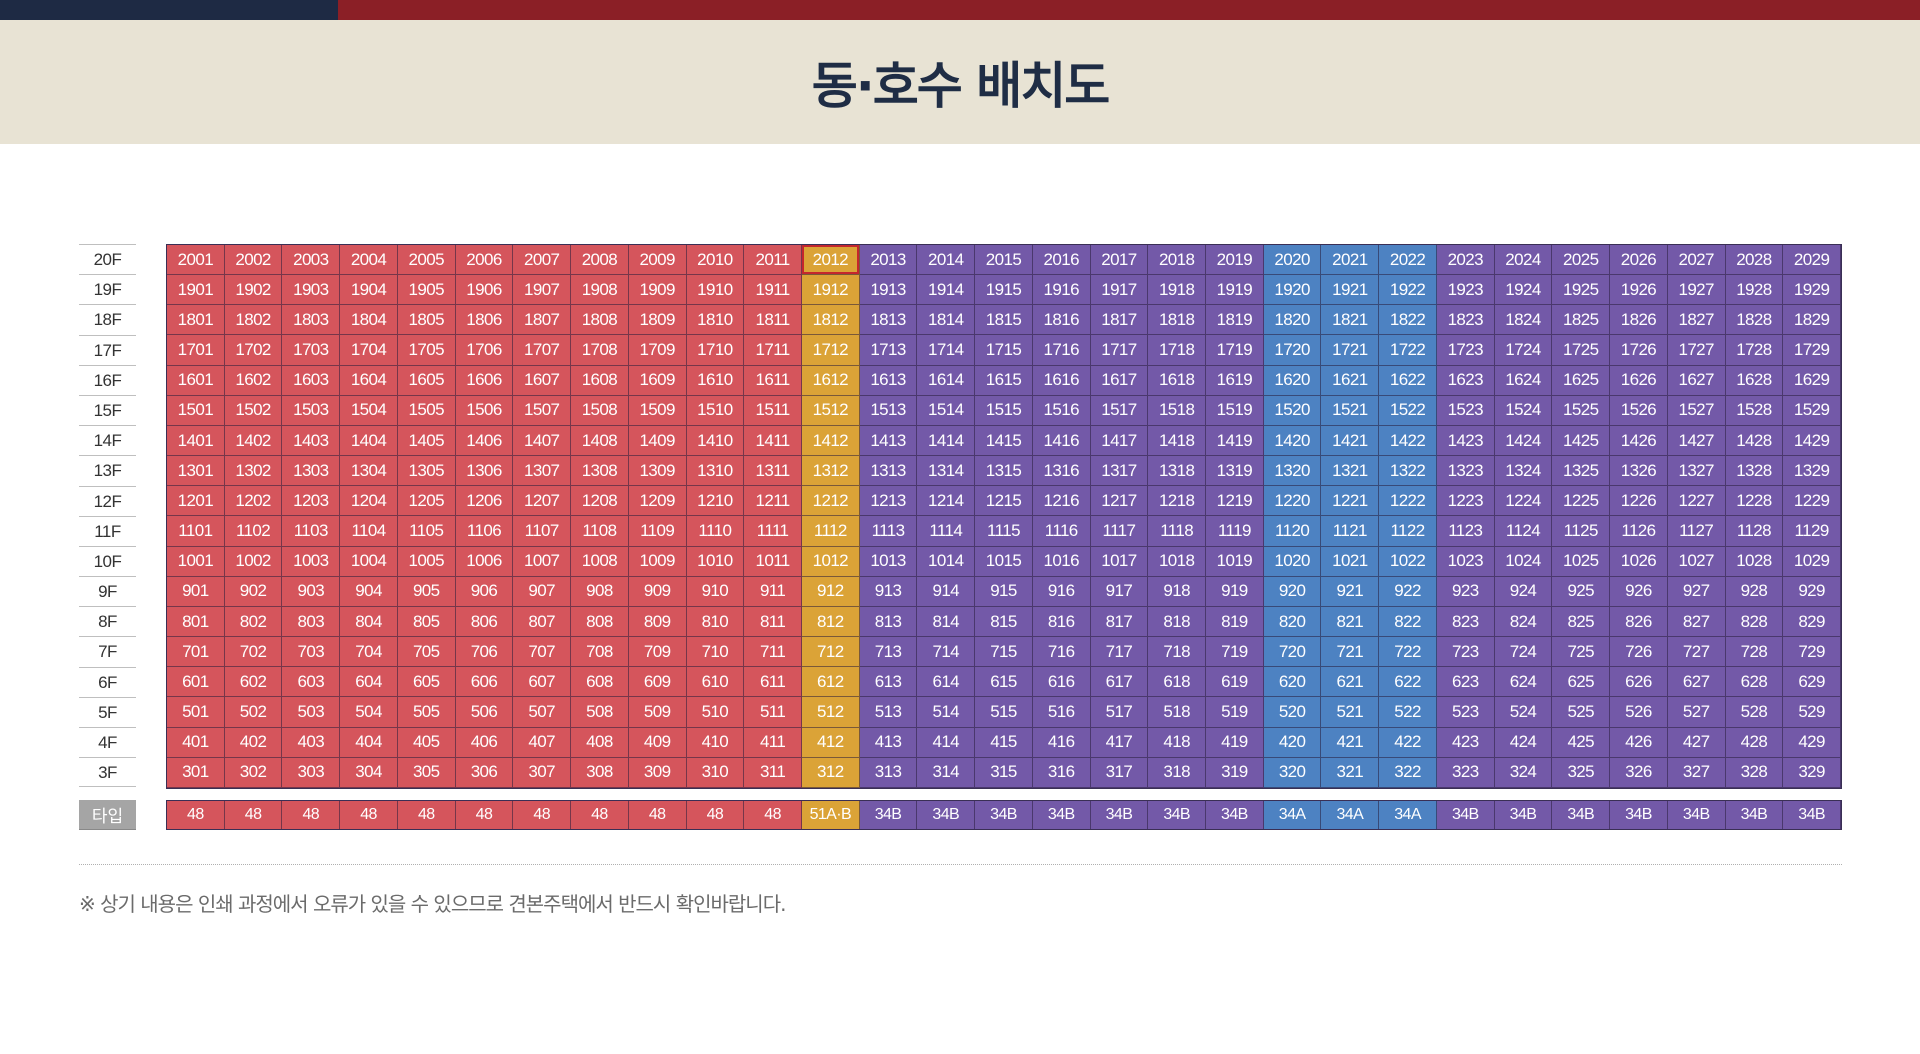 This screenshot has height=1054, width=1920. I want to click on unit-cell: 1618, so click(1177, 380).